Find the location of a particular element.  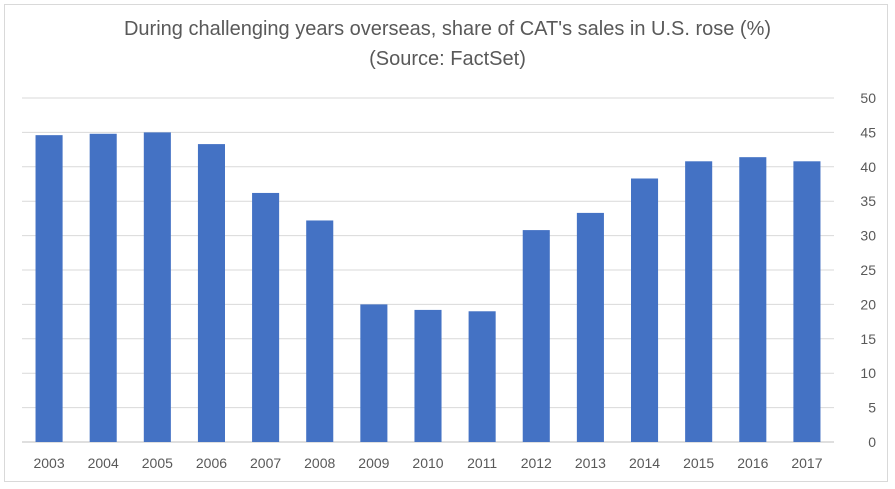

x-tick-label: 2009 is located at coordinates (373, 463).